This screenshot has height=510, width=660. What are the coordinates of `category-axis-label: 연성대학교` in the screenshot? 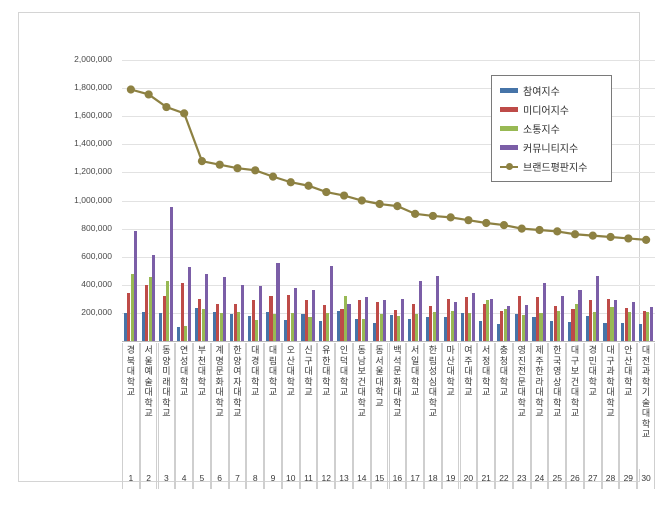 It's located at (184, 406).